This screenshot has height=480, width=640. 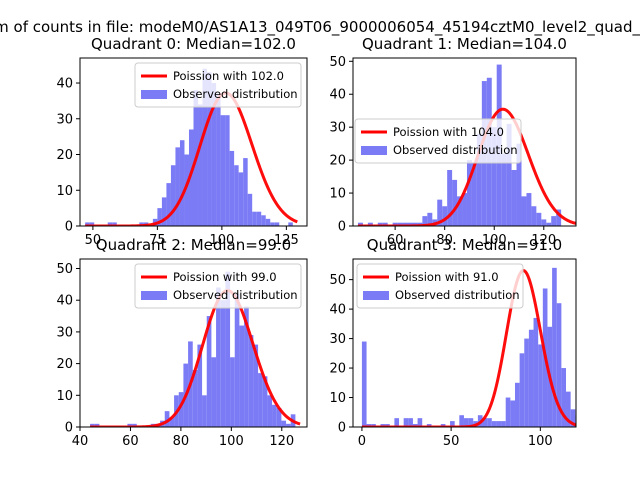 I want to click on legend: Poission with 91.0 Observed distribution, so click(x=440, y=286).